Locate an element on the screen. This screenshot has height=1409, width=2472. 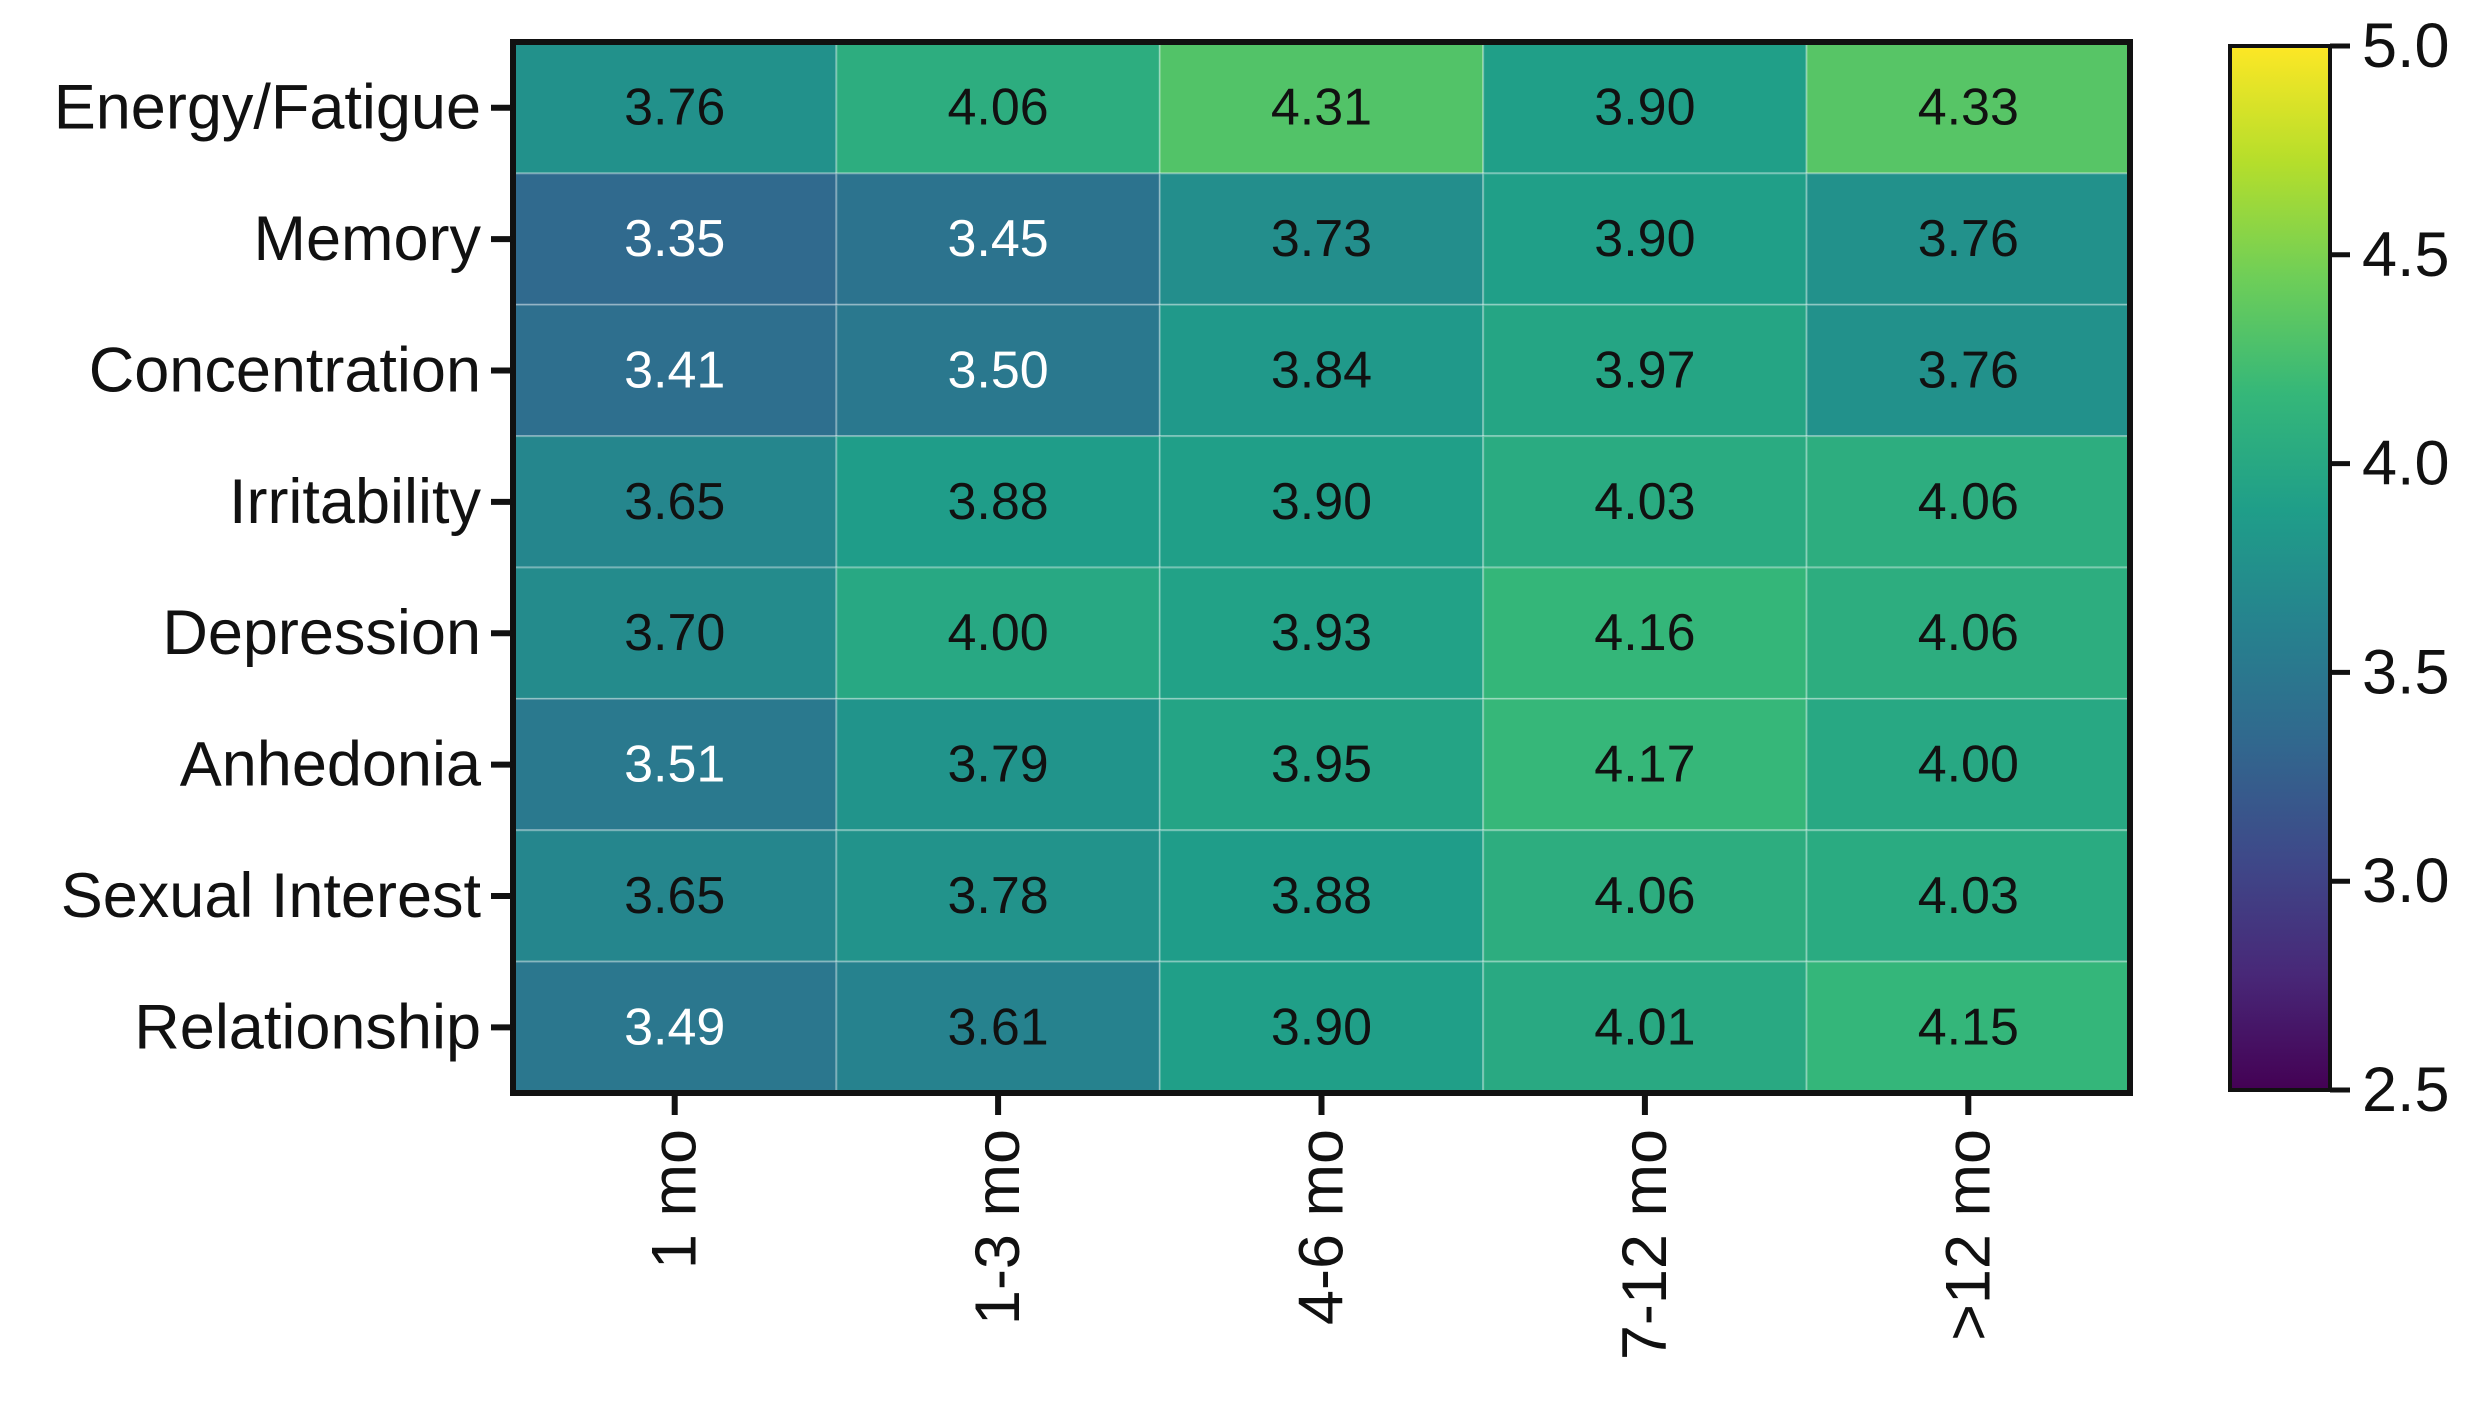
cell-value-label: 3.50 is located at coordinates (997, 370).